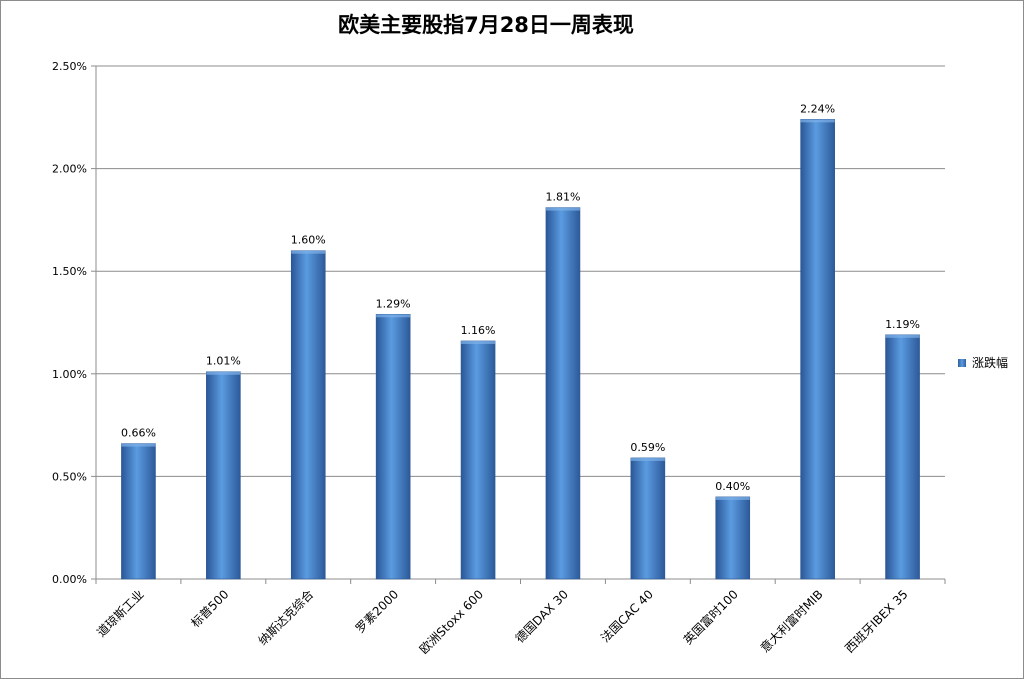 This screenshot has height=679, width=1024. What do you see at coordinates (732, 486) in the screenshot?
I see `data-label: 0.40%` at bounding box center [732, 486].